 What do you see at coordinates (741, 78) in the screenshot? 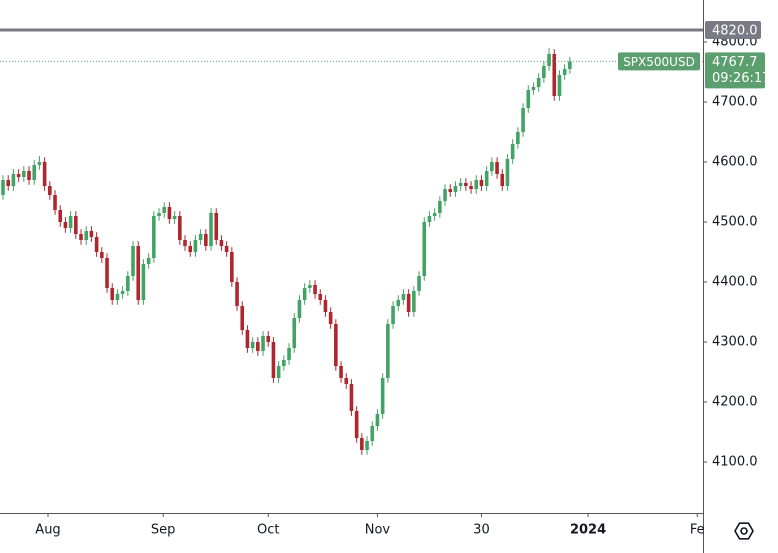
I see `countdown-label: 09:26:17` at bounding box center [741, 78].